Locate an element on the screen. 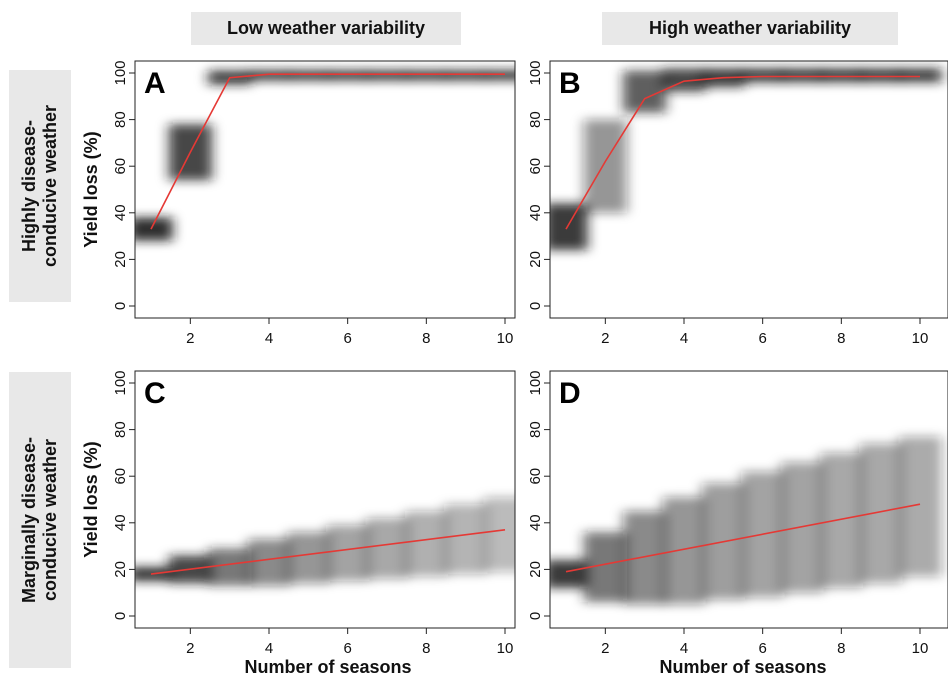 This screenshot has width=948, height=675. panel-letter: C is located at coordinates (155, 393).